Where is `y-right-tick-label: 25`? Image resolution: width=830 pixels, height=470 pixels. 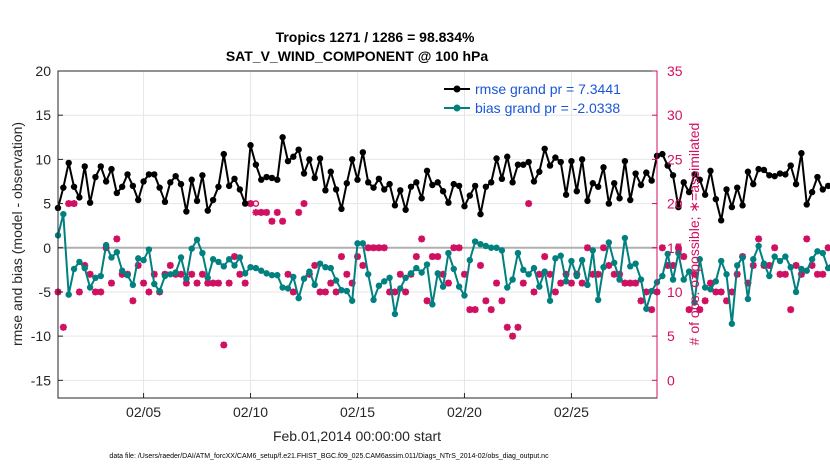
y-right-tick-label: 25 is located at coordinates (675, 159).